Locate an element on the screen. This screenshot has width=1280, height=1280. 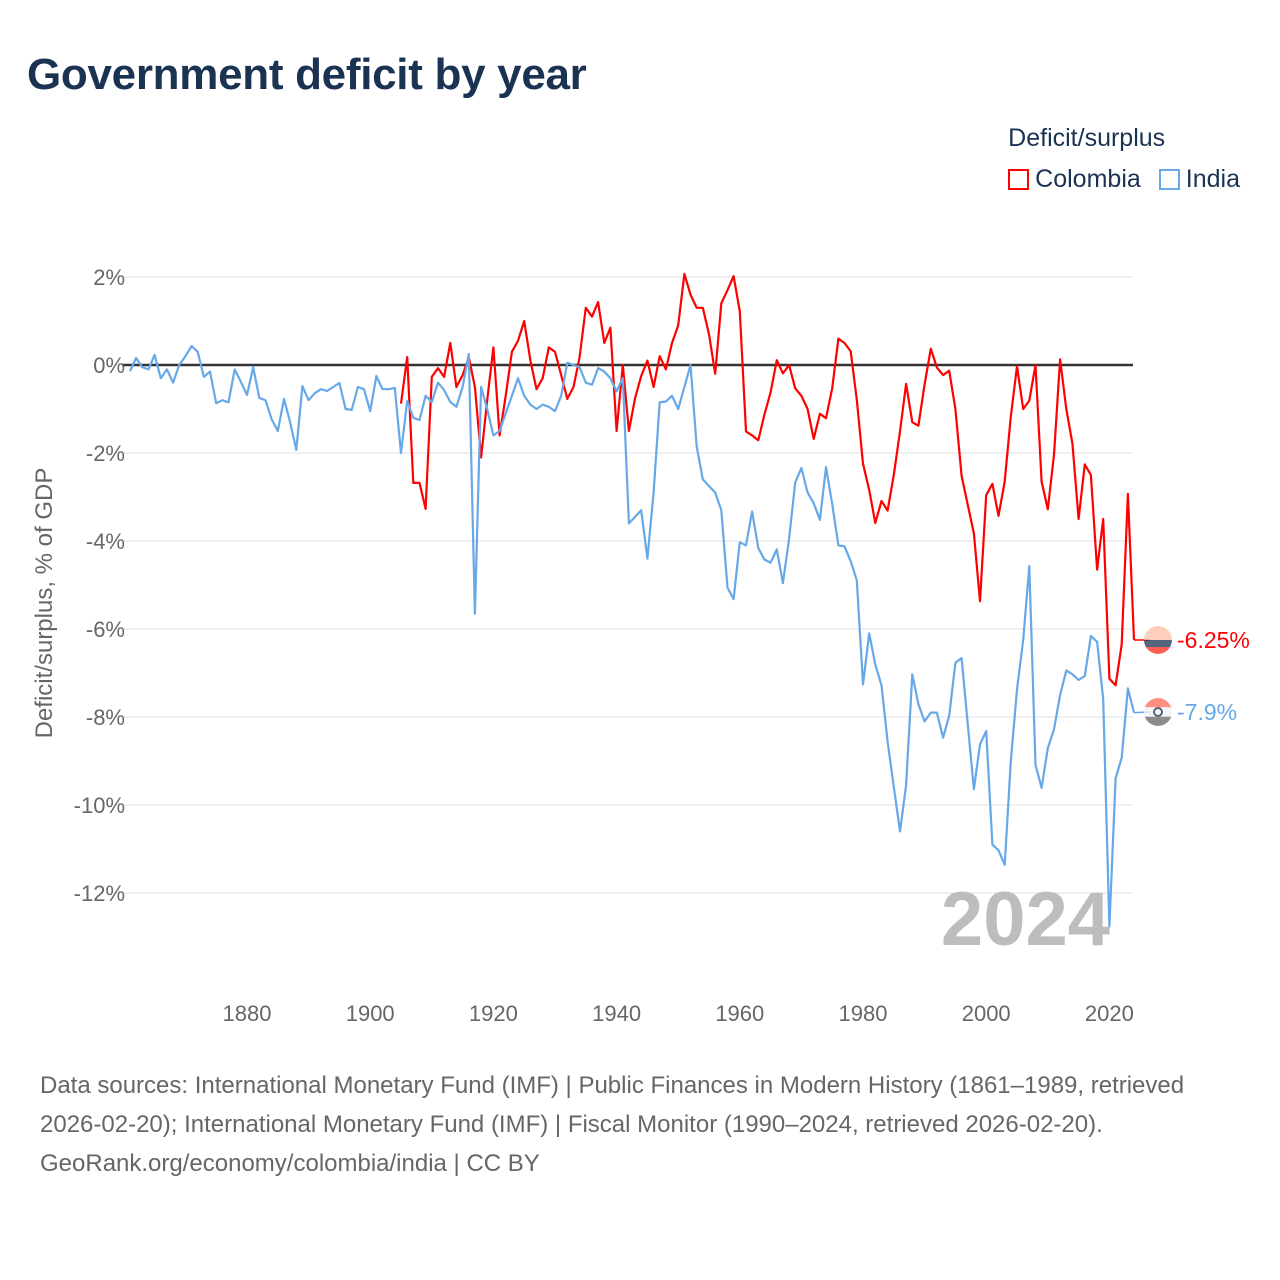
legend-label-colombia: Colombia is located at coordinates (1088, 179).